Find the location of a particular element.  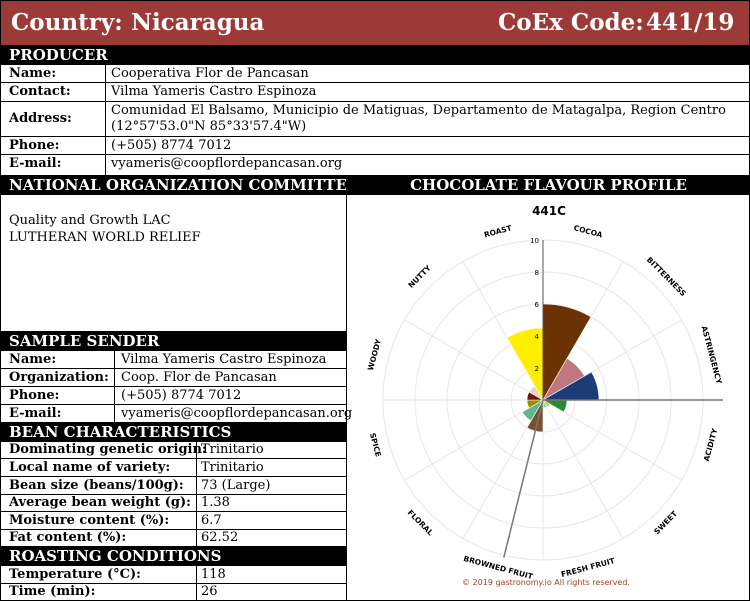

producer-address-label: Address: is located at coordinates (40, 118).